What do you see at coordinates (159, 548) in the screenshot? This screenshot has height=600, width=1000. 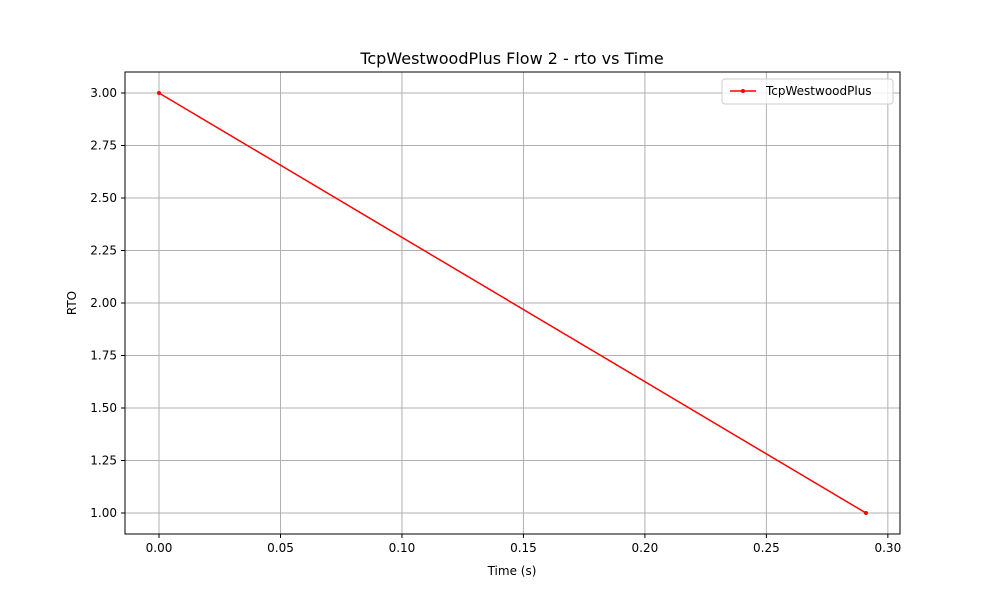 I see `x-tick-label: 0.00` at bounding box center [159, 548].